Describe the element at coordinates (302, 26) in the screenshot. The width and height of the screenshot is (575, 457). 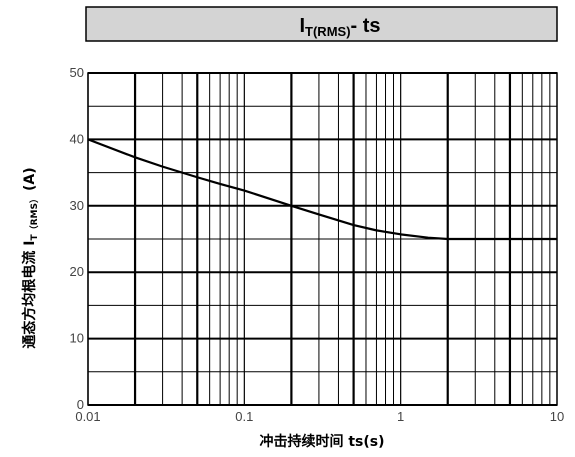
I see `chart-title-main: I` at that location.